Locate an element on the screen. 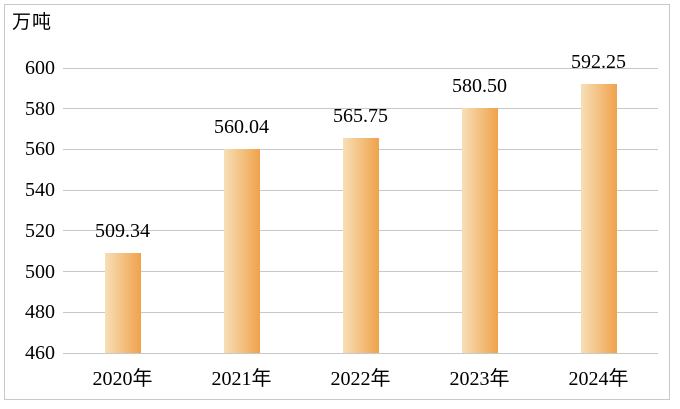 This screenshot has height=409, width=680. x-axis-tick-label-2022年: 2022年 is located at coordinates (360, 379).